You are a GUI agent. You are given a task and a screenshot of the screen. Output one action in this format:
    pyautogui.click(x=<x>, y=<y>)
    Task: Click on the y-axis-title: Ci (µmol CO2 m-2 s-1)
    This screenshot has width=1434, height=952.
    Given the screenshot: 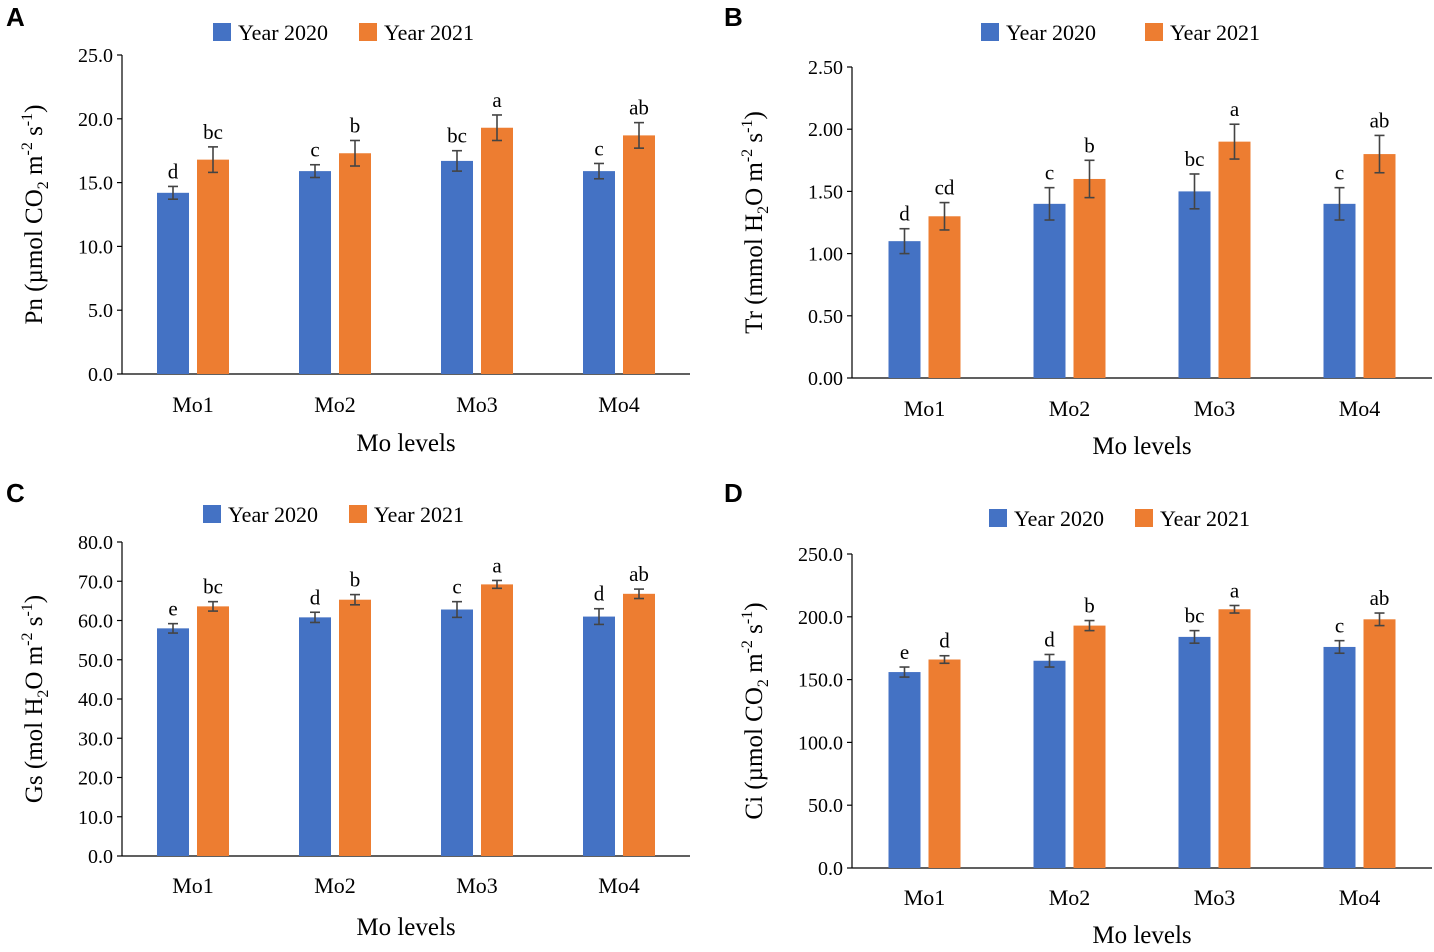 What is the action you would take?
    pyautogui.click(x=755, y=710)
    